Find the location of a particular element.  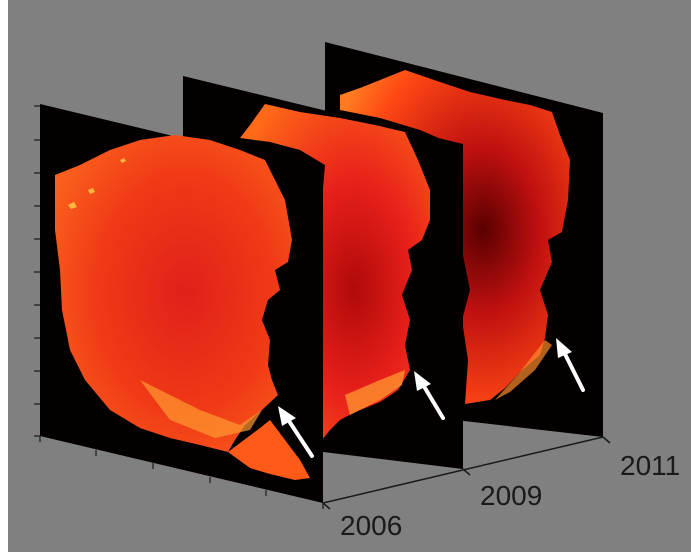

annotation-arrows is located at coordinates (431, 398).